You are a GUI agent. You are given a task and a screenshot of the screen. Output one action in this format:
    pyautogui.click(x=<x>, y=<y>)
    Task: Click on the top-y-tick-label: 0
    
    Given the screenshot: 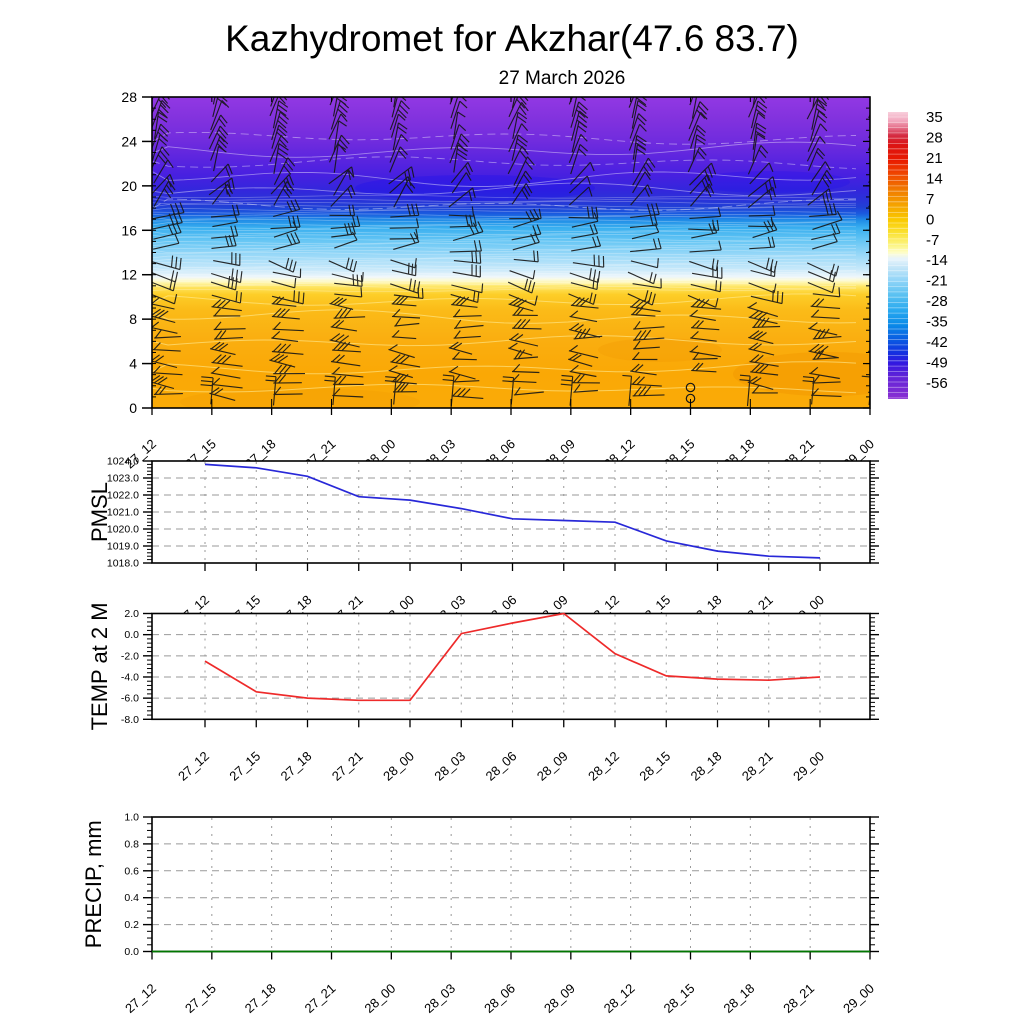 What is the action you would take?
    pyautogui.click(x=133, y=408)
    